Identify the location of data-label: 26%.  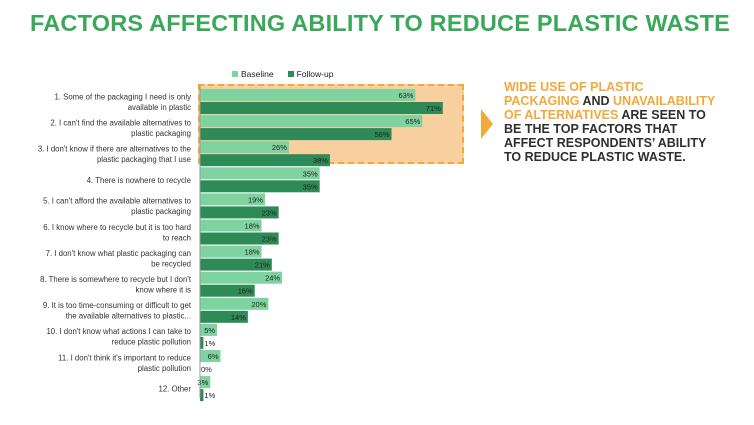
(279, 147).